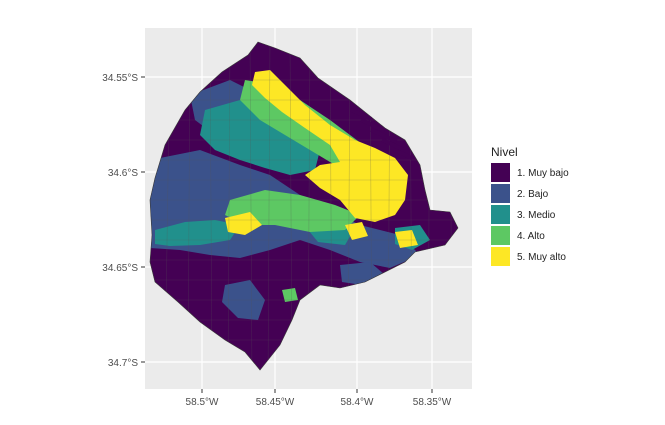 Image resolution: width=665 pixels, height=425 pixels. I want to click on legend-label: 2. Bajo, so click(533, 194).